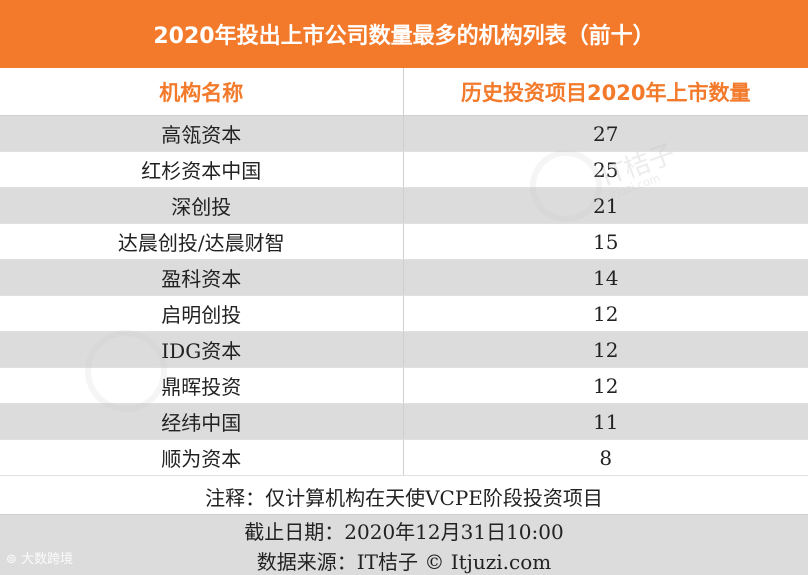  I want to click on brand-logo-icon: ⊚, so click(11, 559).